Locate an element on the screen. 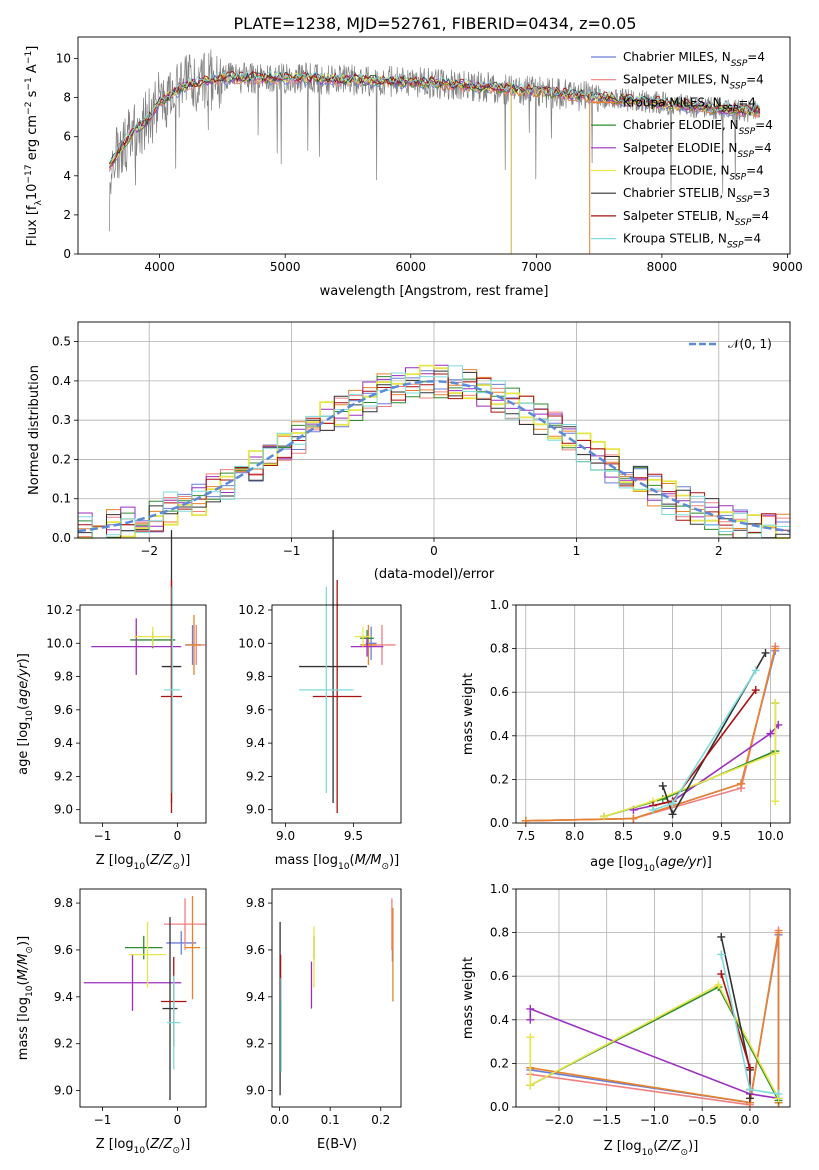 This screenshot has height=1170, width=819. x-axis-label: wavelength [Angstrom, rest frame] is located at coordinates (434, 291).